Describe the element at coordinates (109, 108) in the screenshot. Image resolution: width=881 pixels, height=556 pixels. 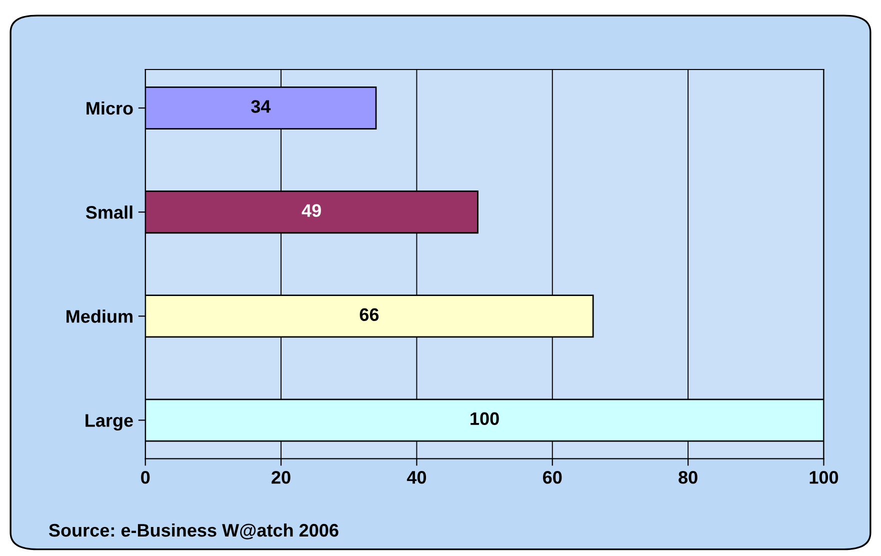
I see `y-tick-label: Micro` at that location.